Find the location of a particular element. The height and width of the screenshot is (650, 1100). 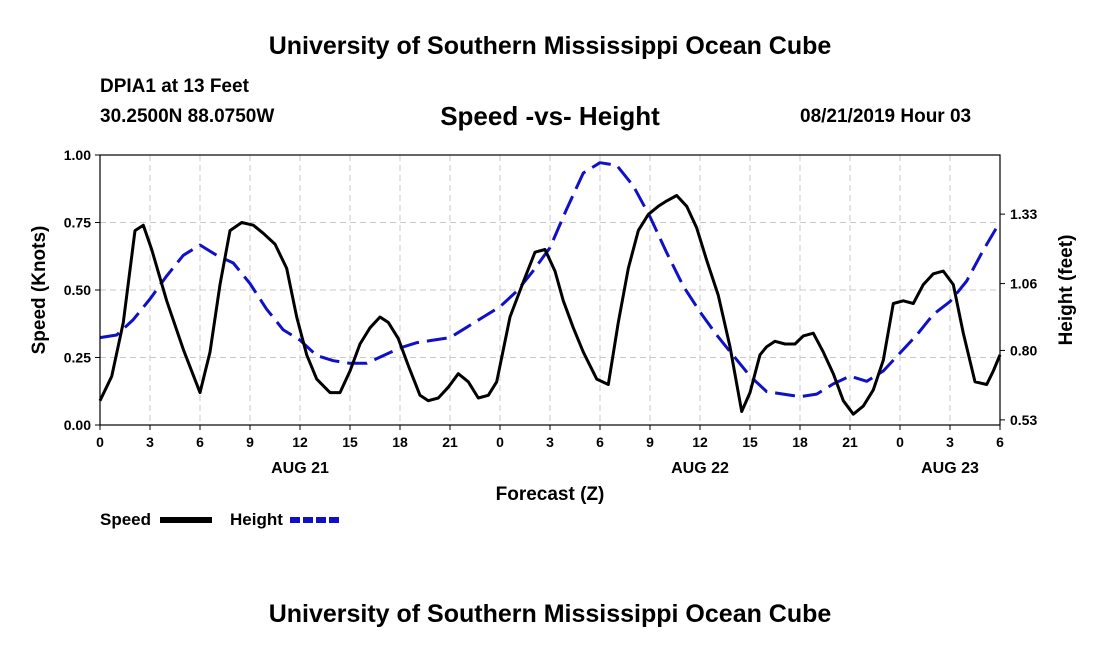

y-tick-label: 1.00 is located at coordinates (77, 155).